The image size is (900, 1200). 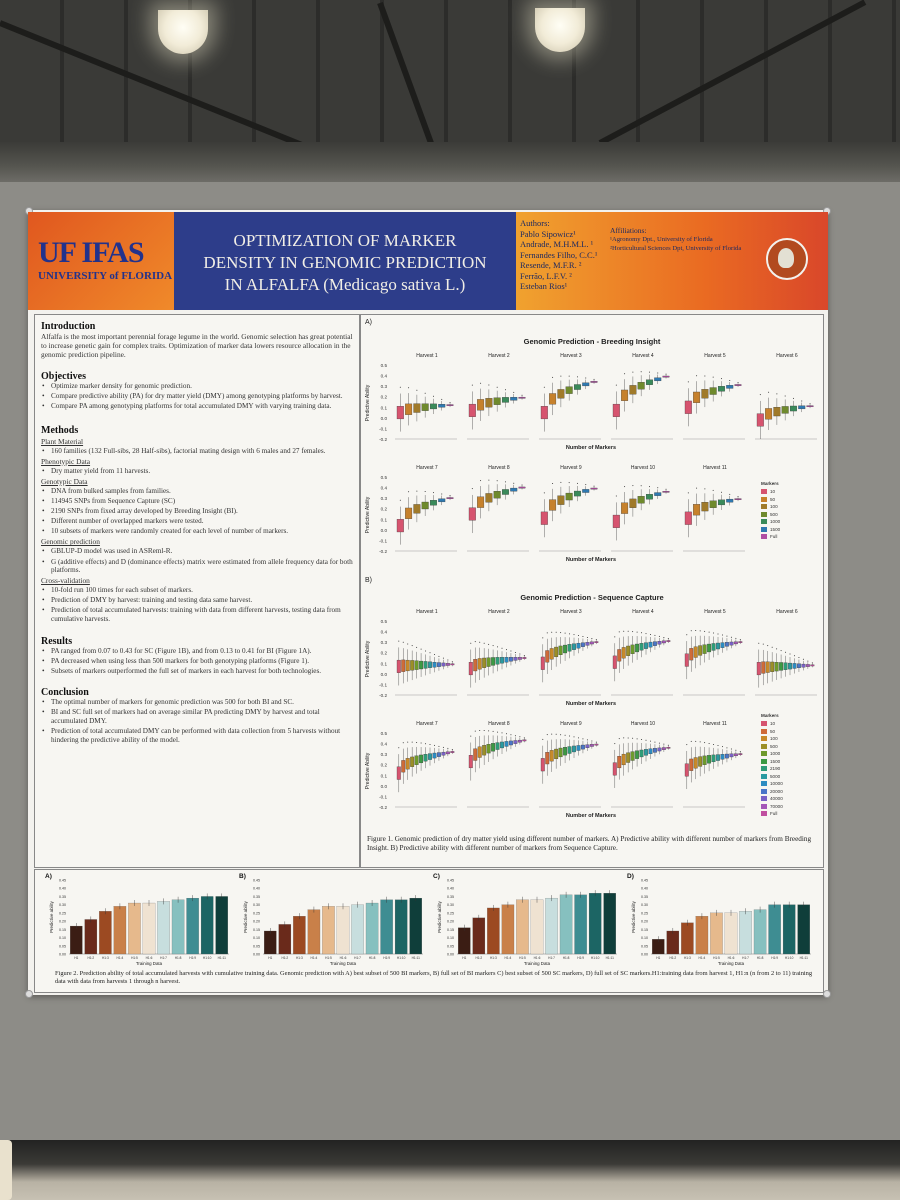 I want to click on x-tick-label: H1:2, so click(x=672, y=958).